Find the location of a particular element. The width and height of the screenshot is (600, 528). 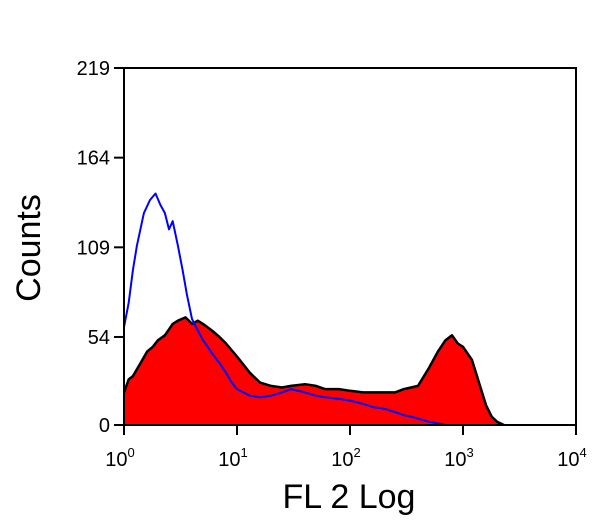

x-tick-label-1: 10¹ is located at coordinates (232, 458).